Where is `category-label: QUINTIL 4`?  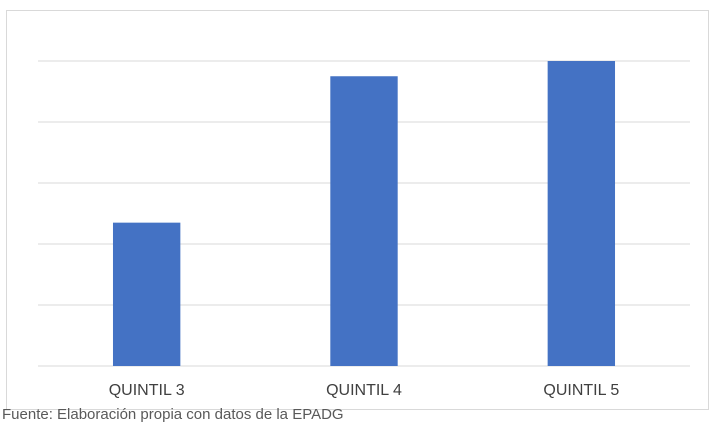 category-label: QUINTIL 4 is located at coordinates (364, 390).